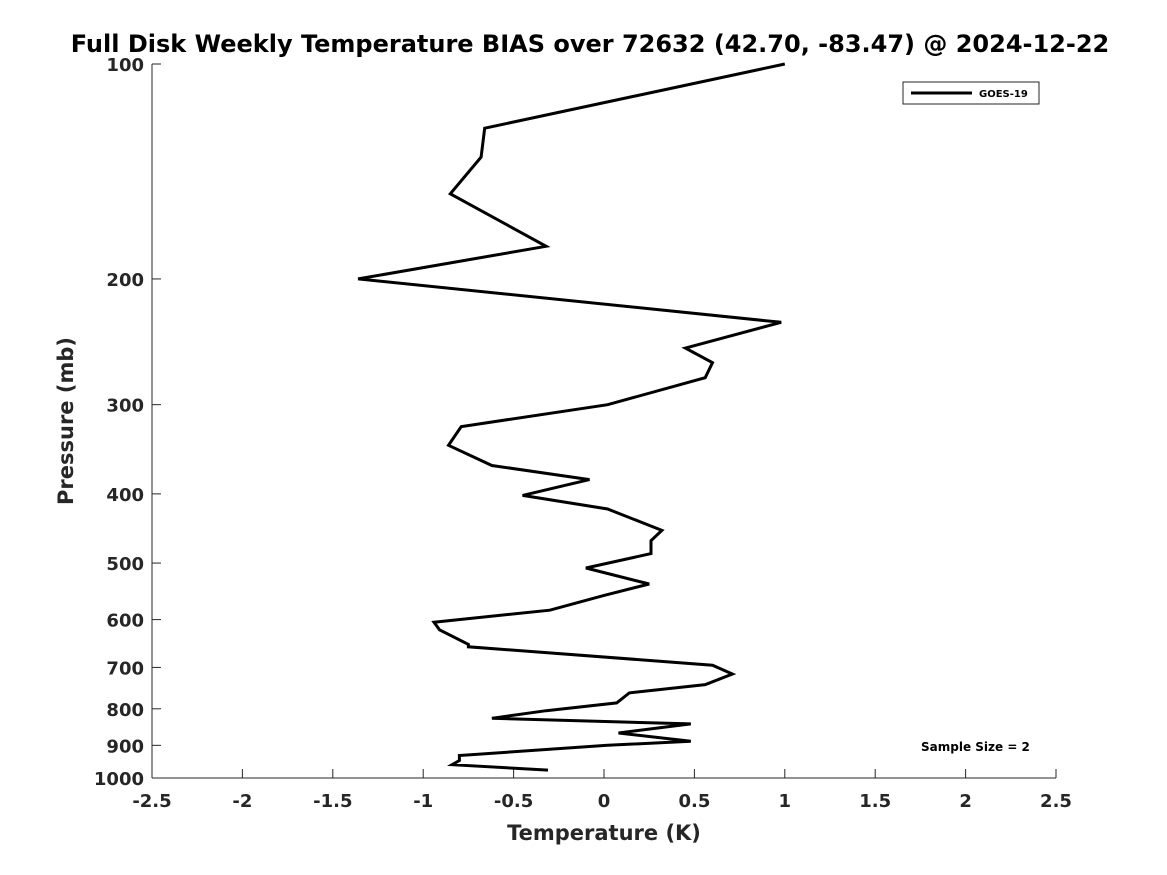 The image size is (1167, 875). What do you see at coordinates (125, 710) in the screenshot?
I see `y-tick-label: 800` at bounding box center [125, 710].